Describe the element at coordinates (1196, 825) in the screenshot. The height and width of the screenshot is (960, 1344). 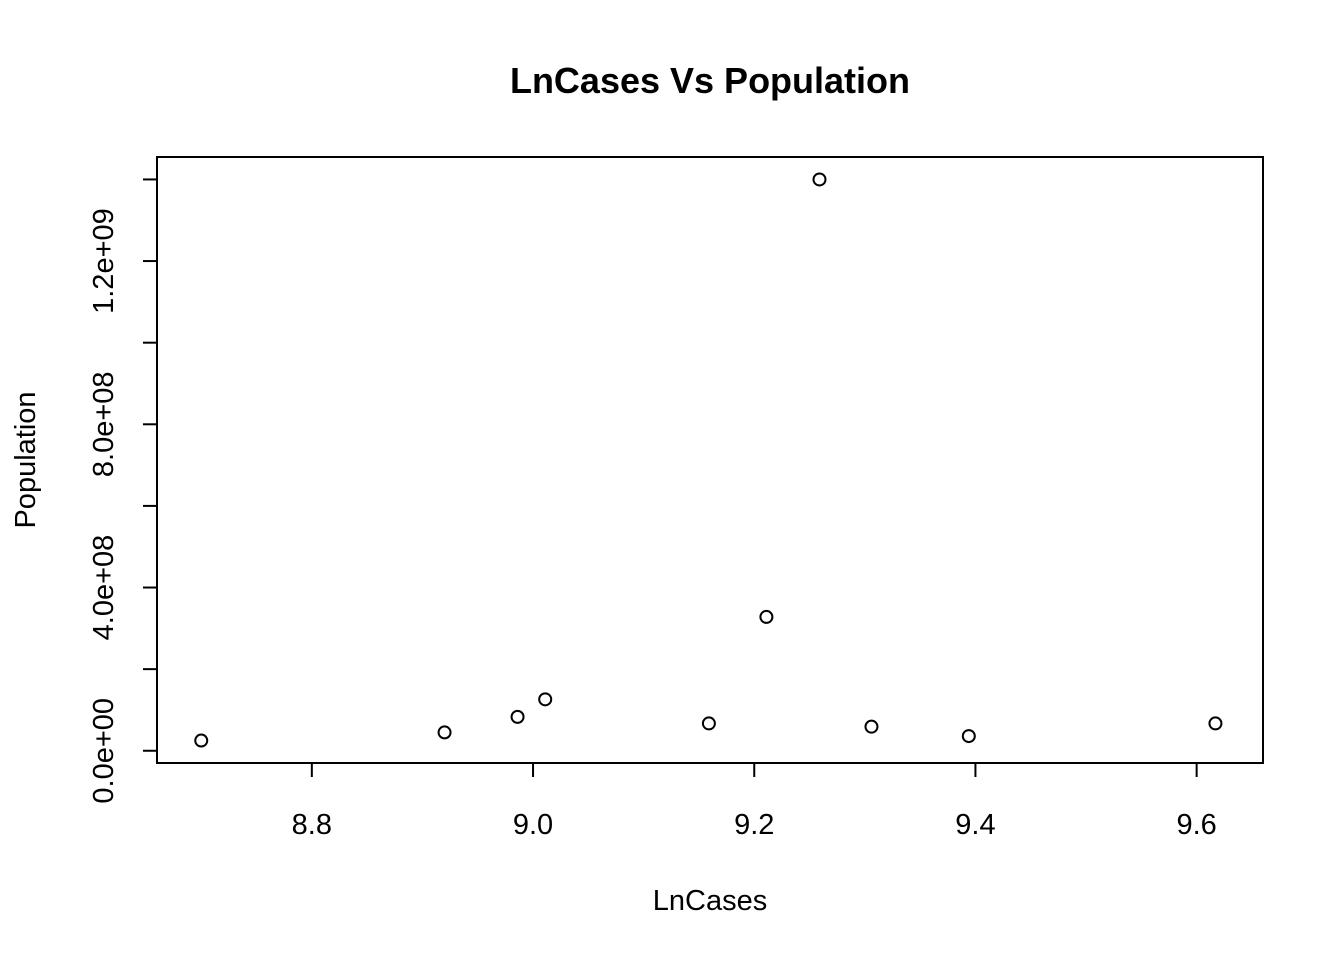
I see `x-tick-label: 9.6` at that location.